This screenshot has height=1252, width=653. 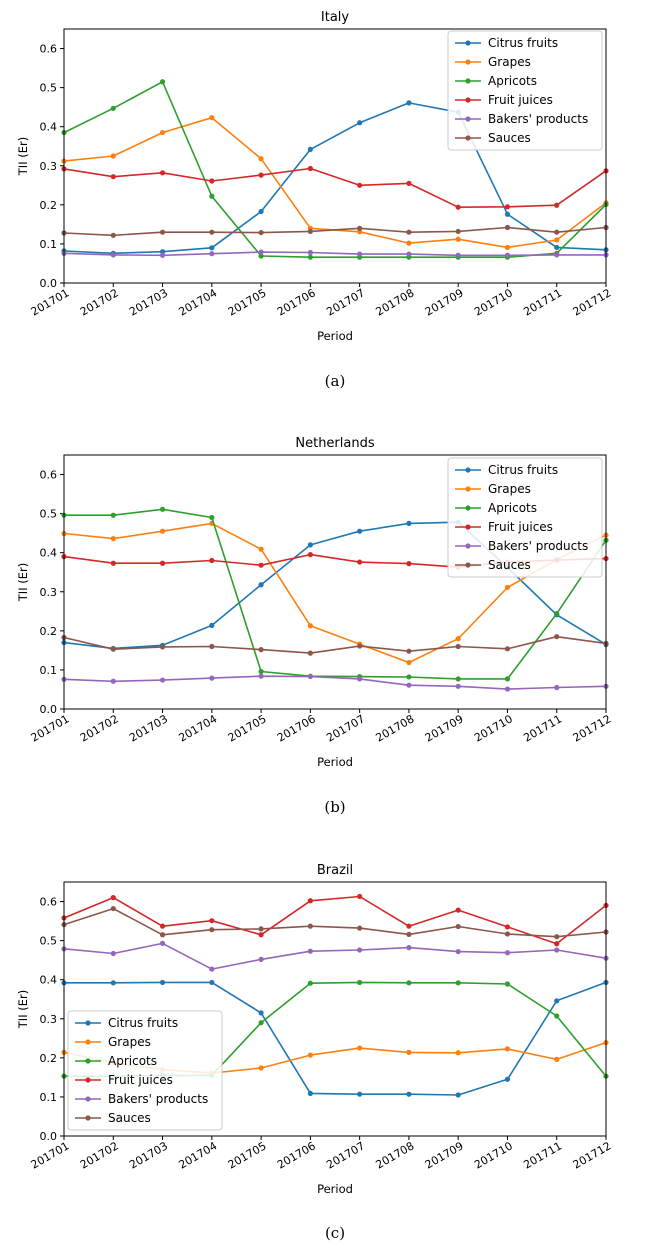 I want to click on legend-box, so click(x=145, y=1070).